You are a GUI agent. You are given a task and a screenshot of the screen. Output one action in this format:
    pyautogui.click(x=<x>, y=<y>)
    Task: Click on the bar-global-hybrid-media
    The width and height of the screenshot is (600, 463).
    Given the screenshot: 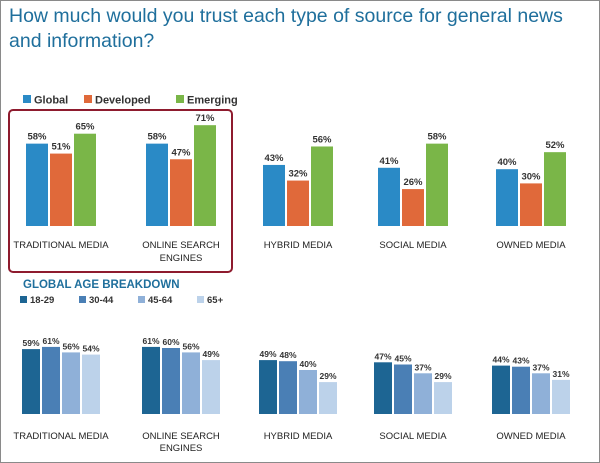 What is the action you would take?
    pyautogui.click(x=274, y=195)
    